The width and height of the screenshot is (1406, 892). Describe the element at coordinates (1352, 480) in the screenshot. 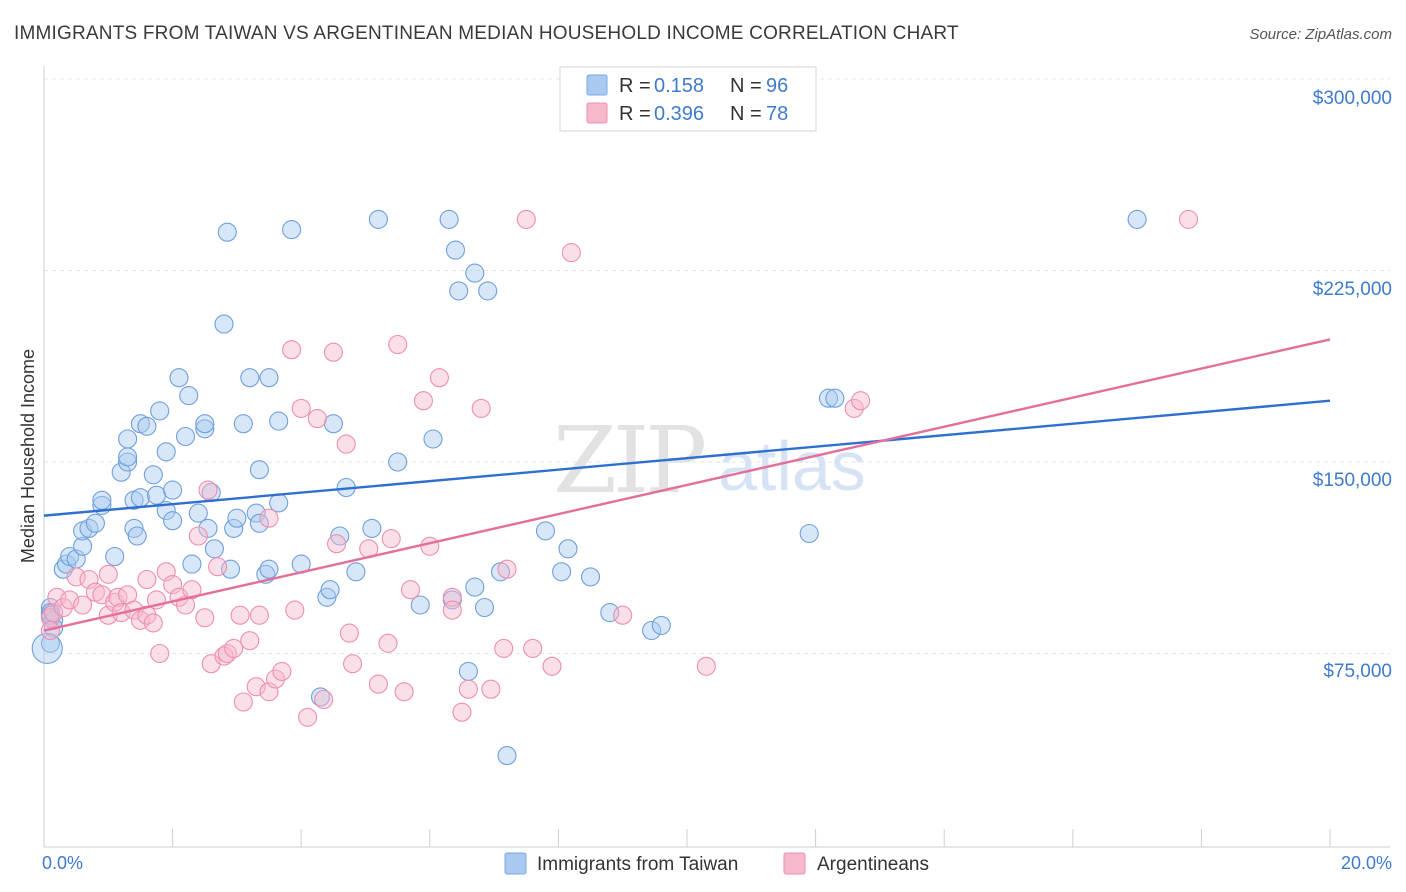

I see `y-tick-150000: $150,000` at that location.